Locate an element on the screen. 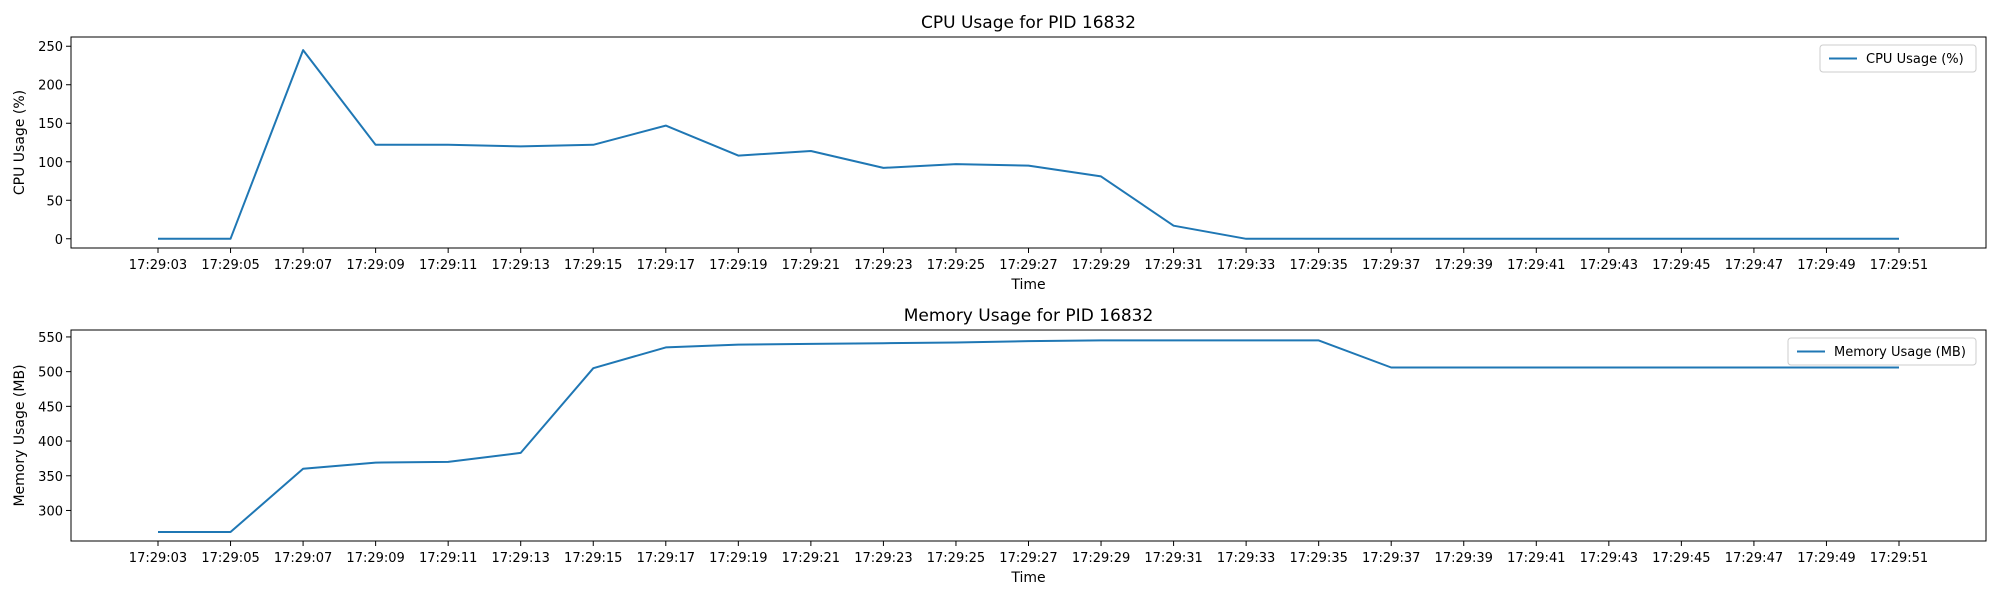  y-axis-label: CPU Usage (%) is located at coordinates (20, 142).